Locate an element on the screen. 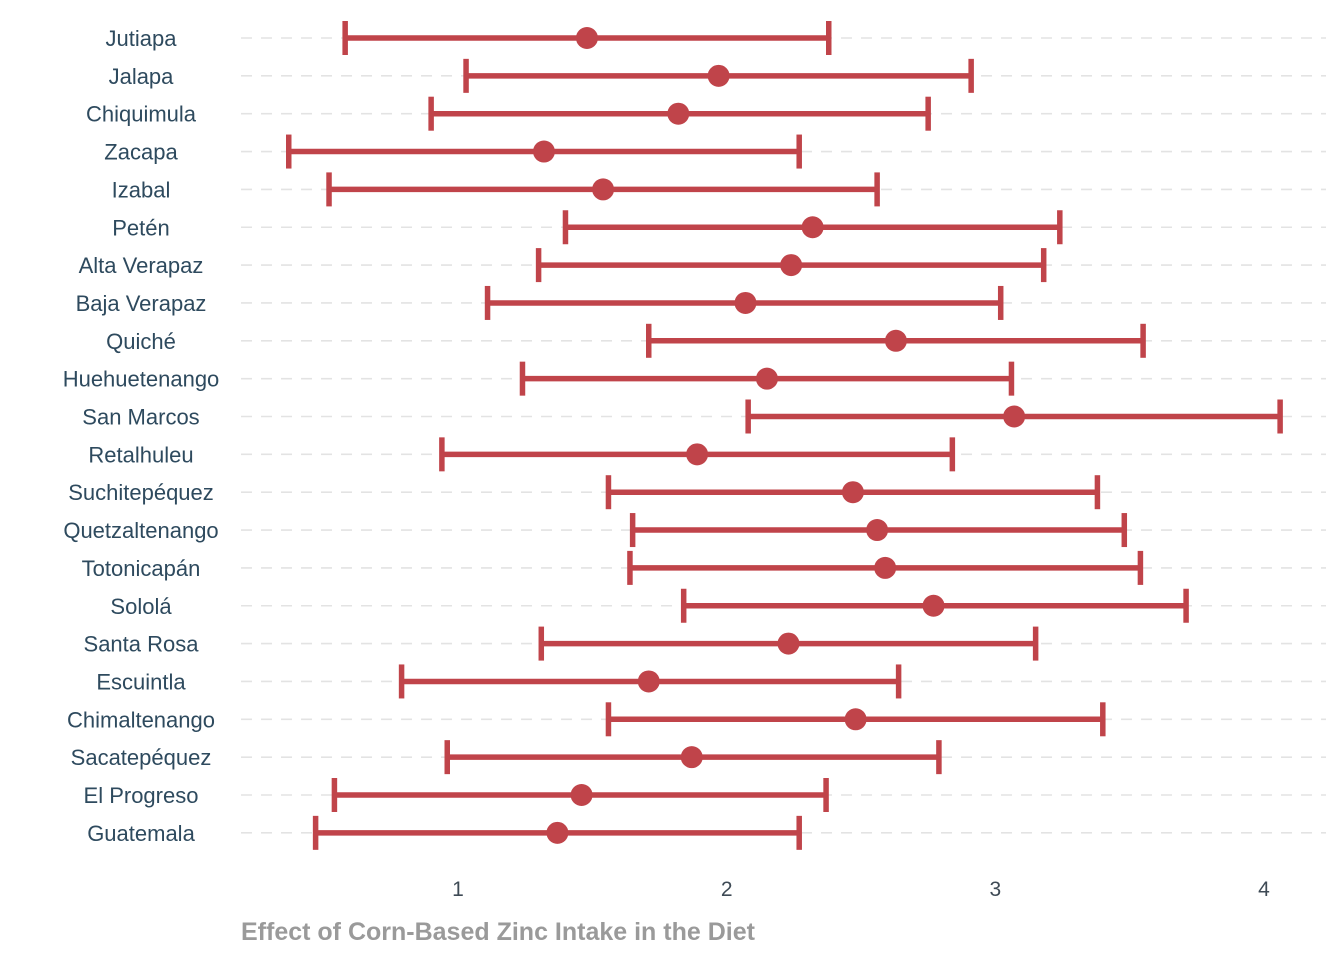  category-label: Jutiapa is located at coordinates (142, 38).